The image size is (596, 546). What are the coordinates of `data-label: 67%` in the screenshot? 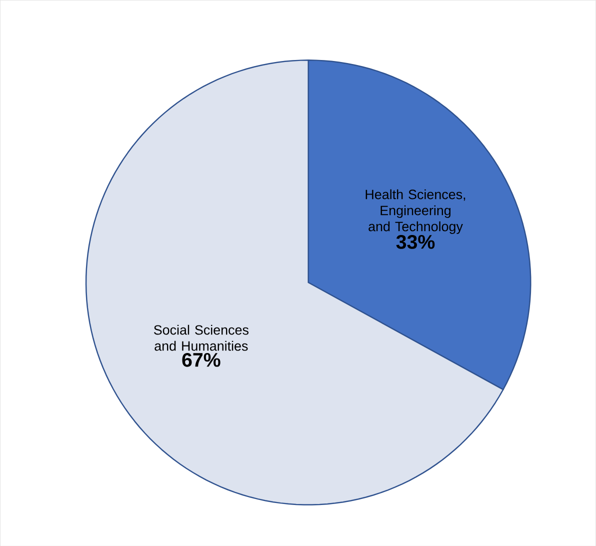 It's located at (201, 359).